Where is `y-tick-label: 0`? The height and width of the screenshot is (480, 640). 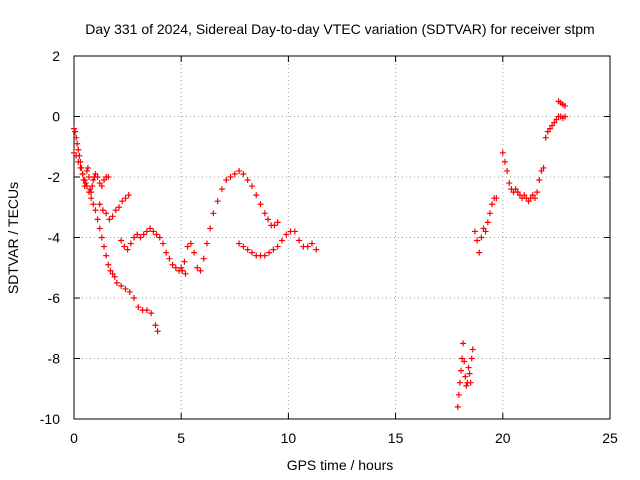
y-tick-label: 0 is located at coordinates (56, 117).